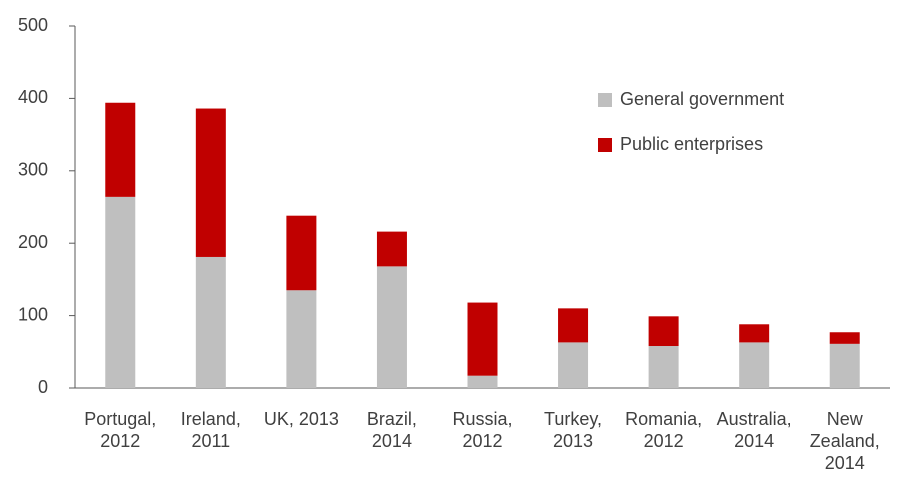 This screenshot has width=906, height=487. What do you see at coordinates (702, 99) in the screenshot?
I see `legend-label: General government` at bounding box center [702, 99].